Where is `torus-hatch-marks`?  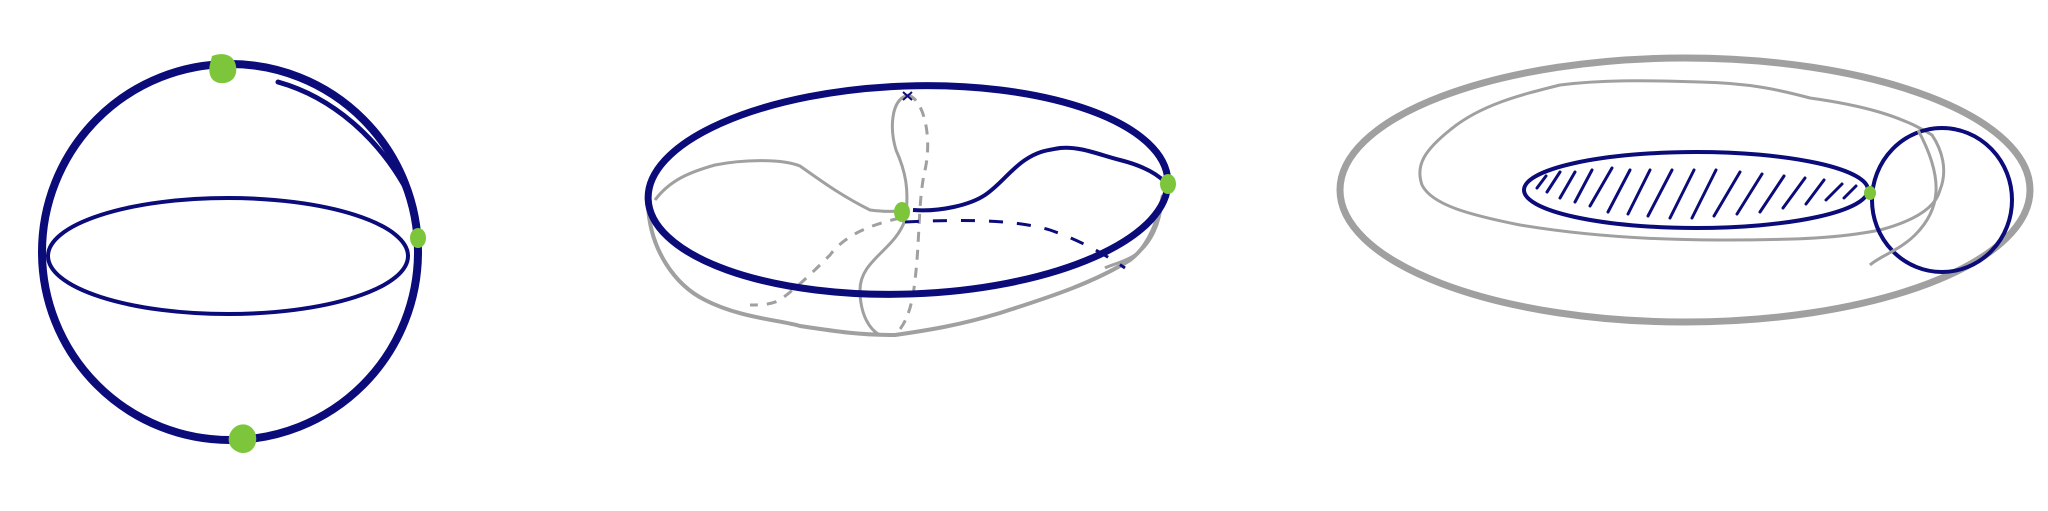 torus-hatch-marks is located at coordinates (1696, 193).